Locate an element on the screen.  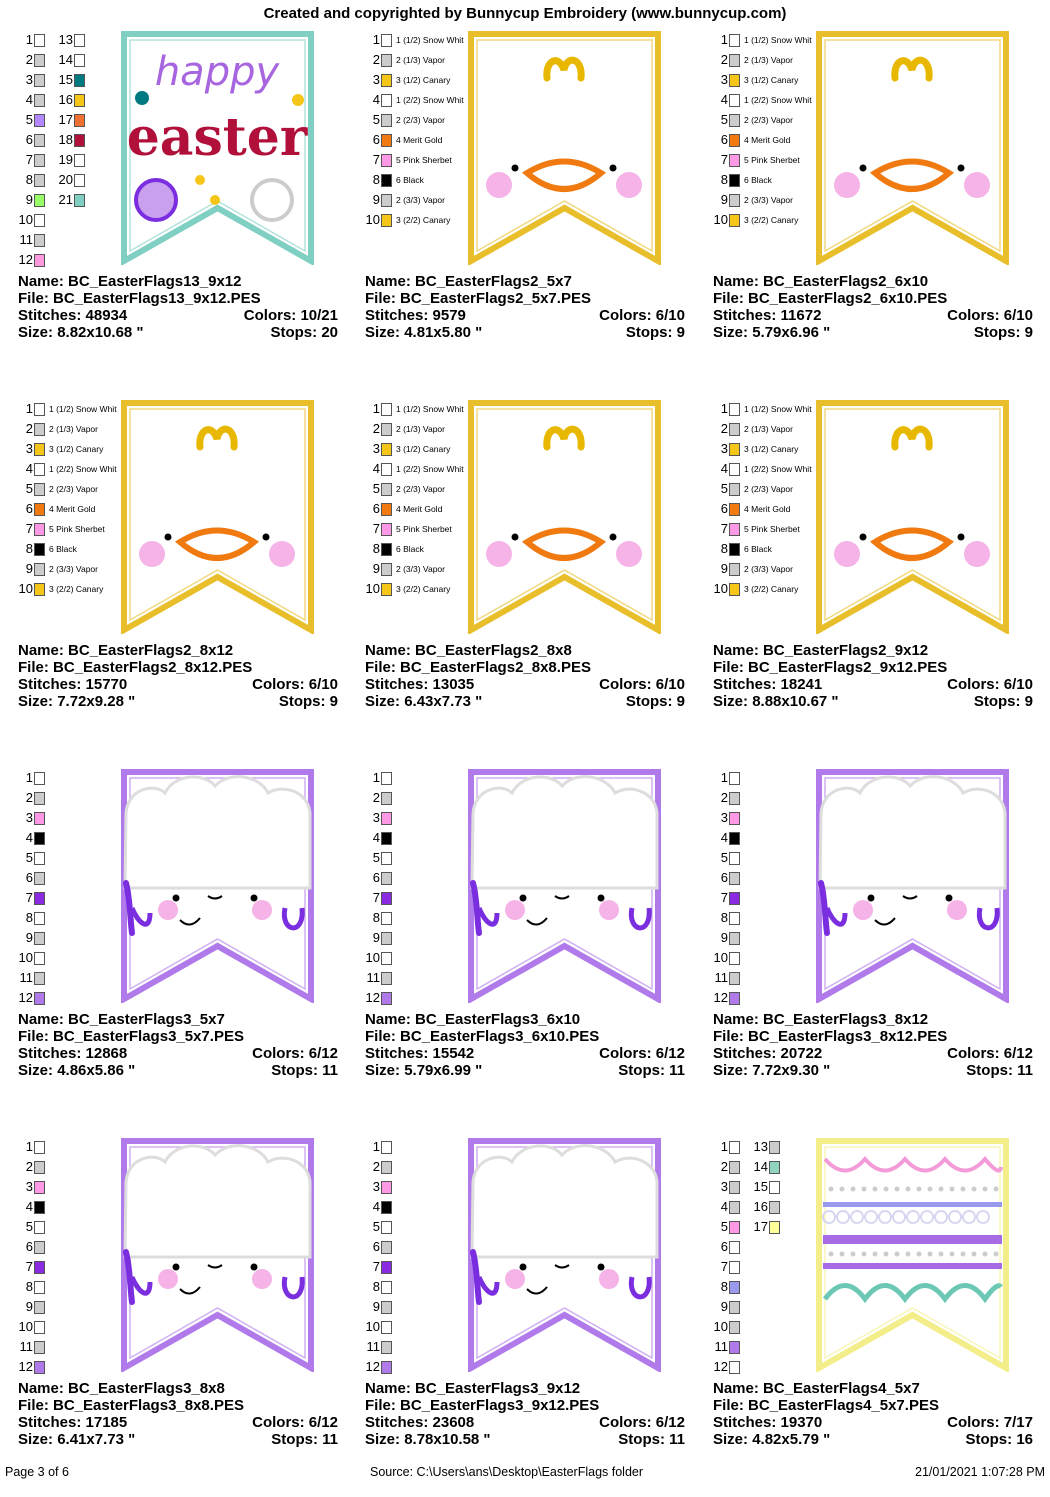
lamb-eye-left is located at coordinates (176, 1267).